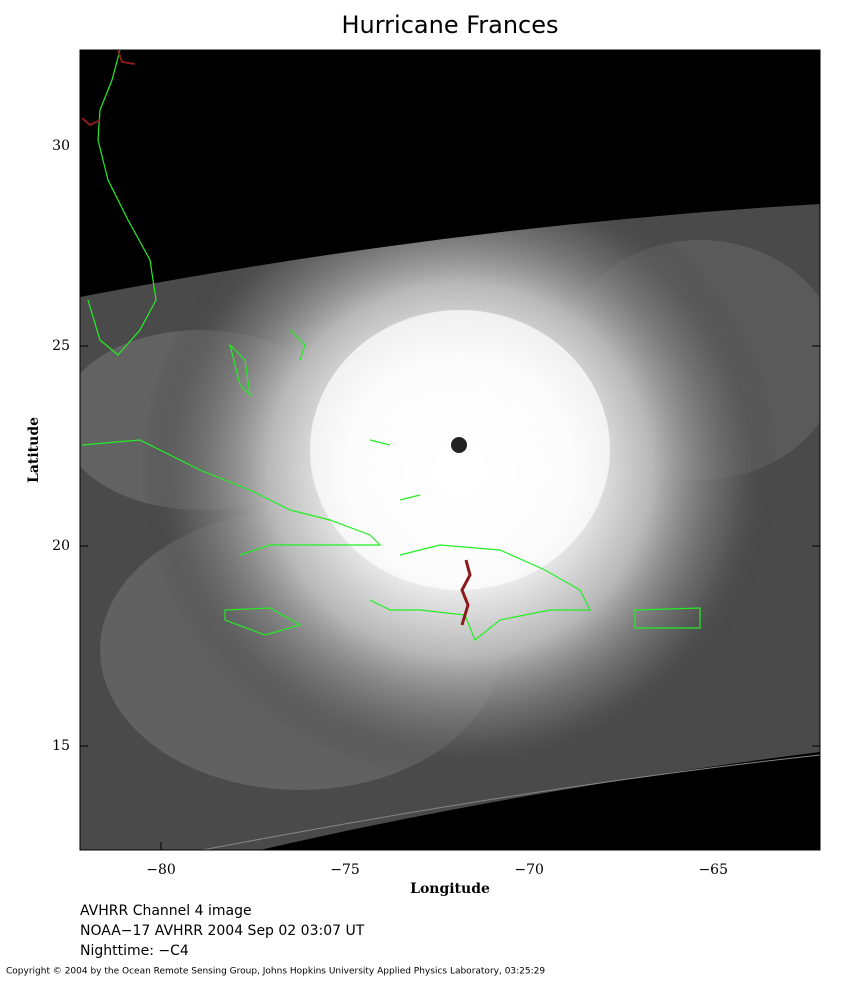  What do you see at coordinates (161, 870) in the screenshot?
I see `x-tick-label: −80` at bounding box center [161, 870].